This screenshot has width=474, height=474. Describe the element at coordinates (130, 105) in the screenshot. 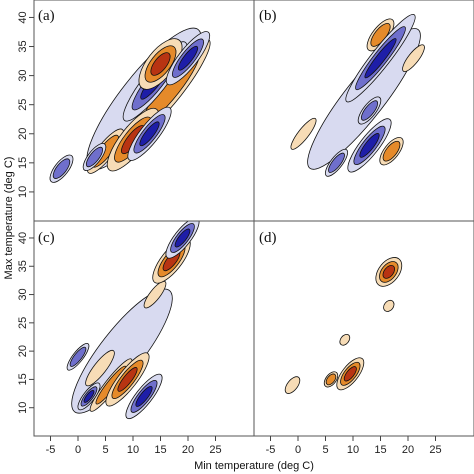

I see `panel-a` at that location.